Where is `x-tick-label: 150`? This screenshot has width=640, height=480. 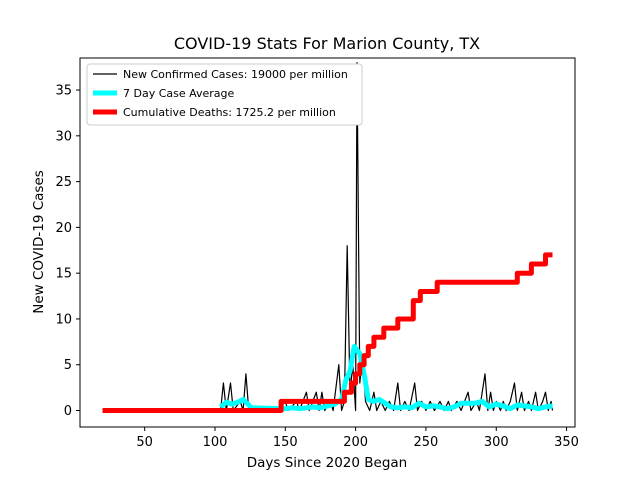 x-tick-label: 150 is located at coordinates (285, 442).